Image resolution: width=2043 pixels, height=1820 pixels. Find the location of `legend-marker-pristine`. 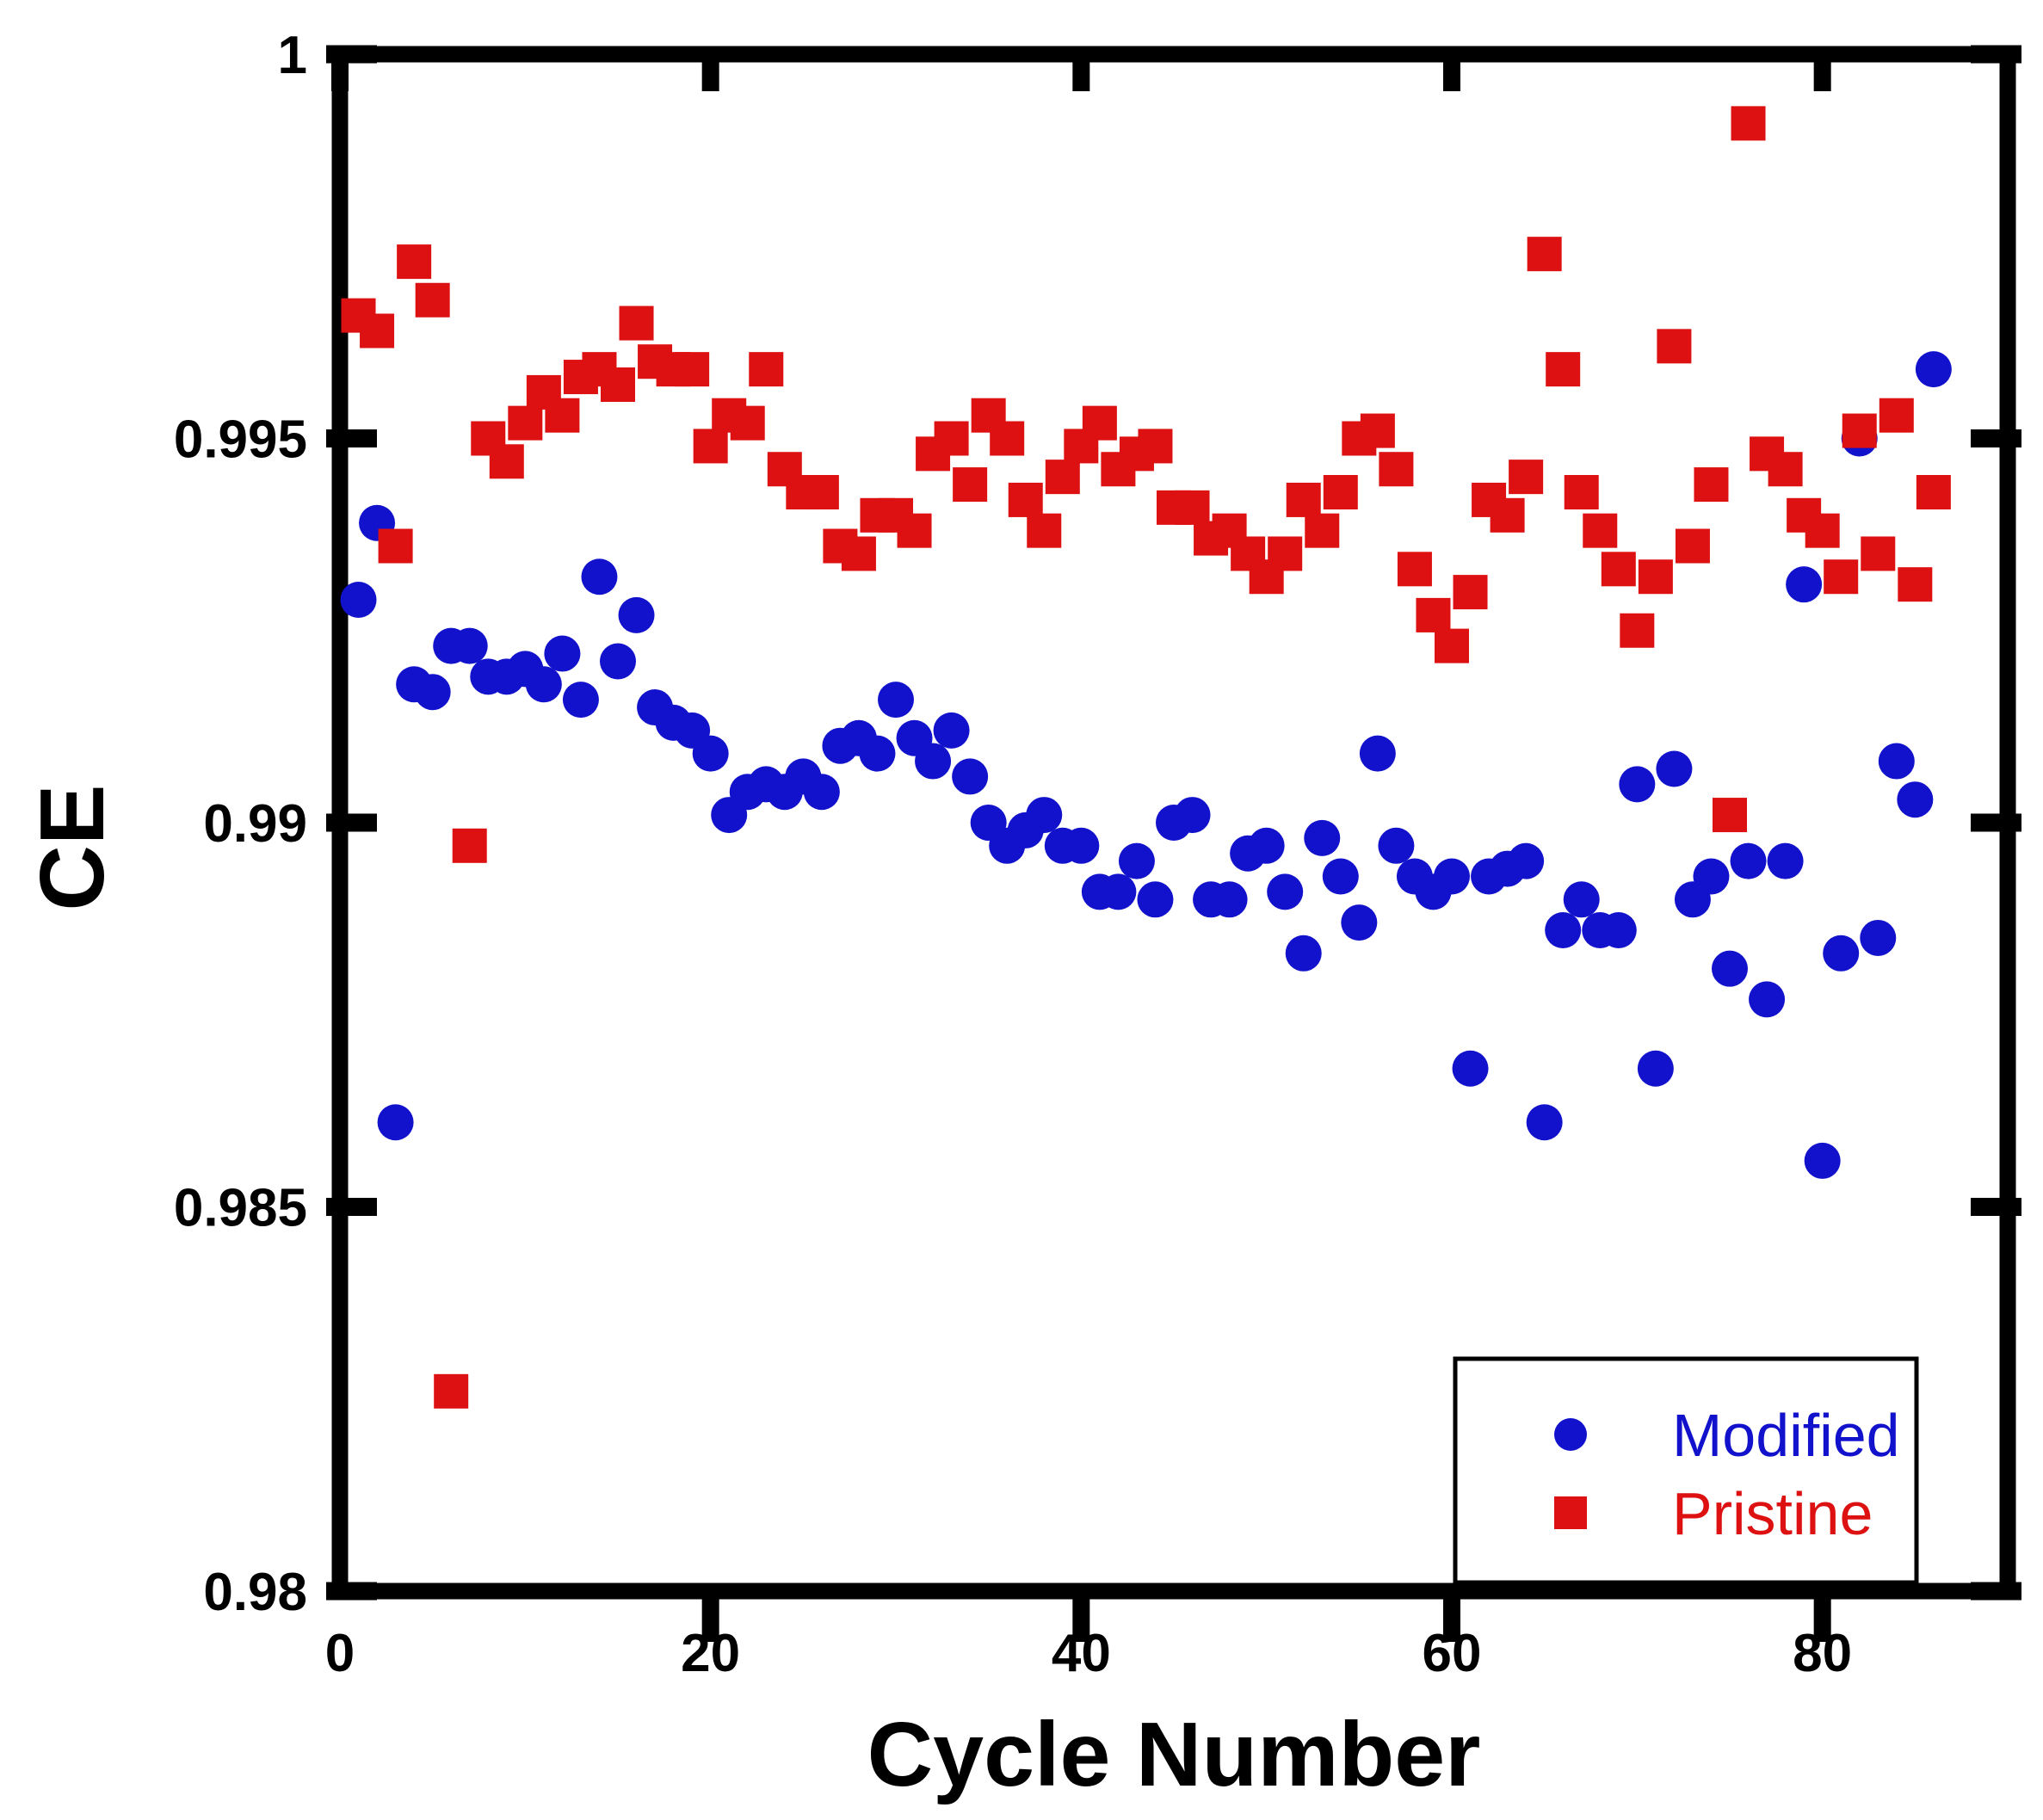

legend-marker-pristine is located at coordinates (1570, 1513).